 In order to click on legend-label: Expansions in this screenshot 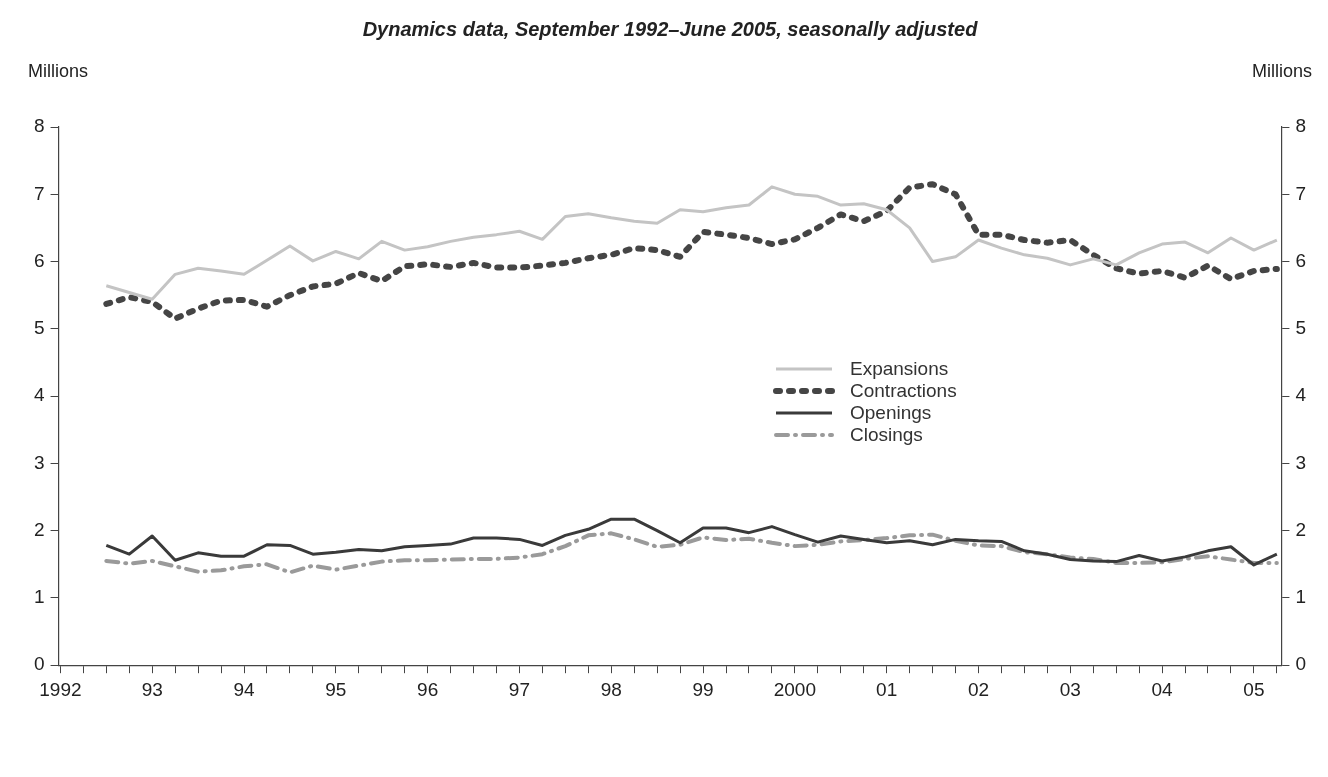, I will do `click(899, 369)`.